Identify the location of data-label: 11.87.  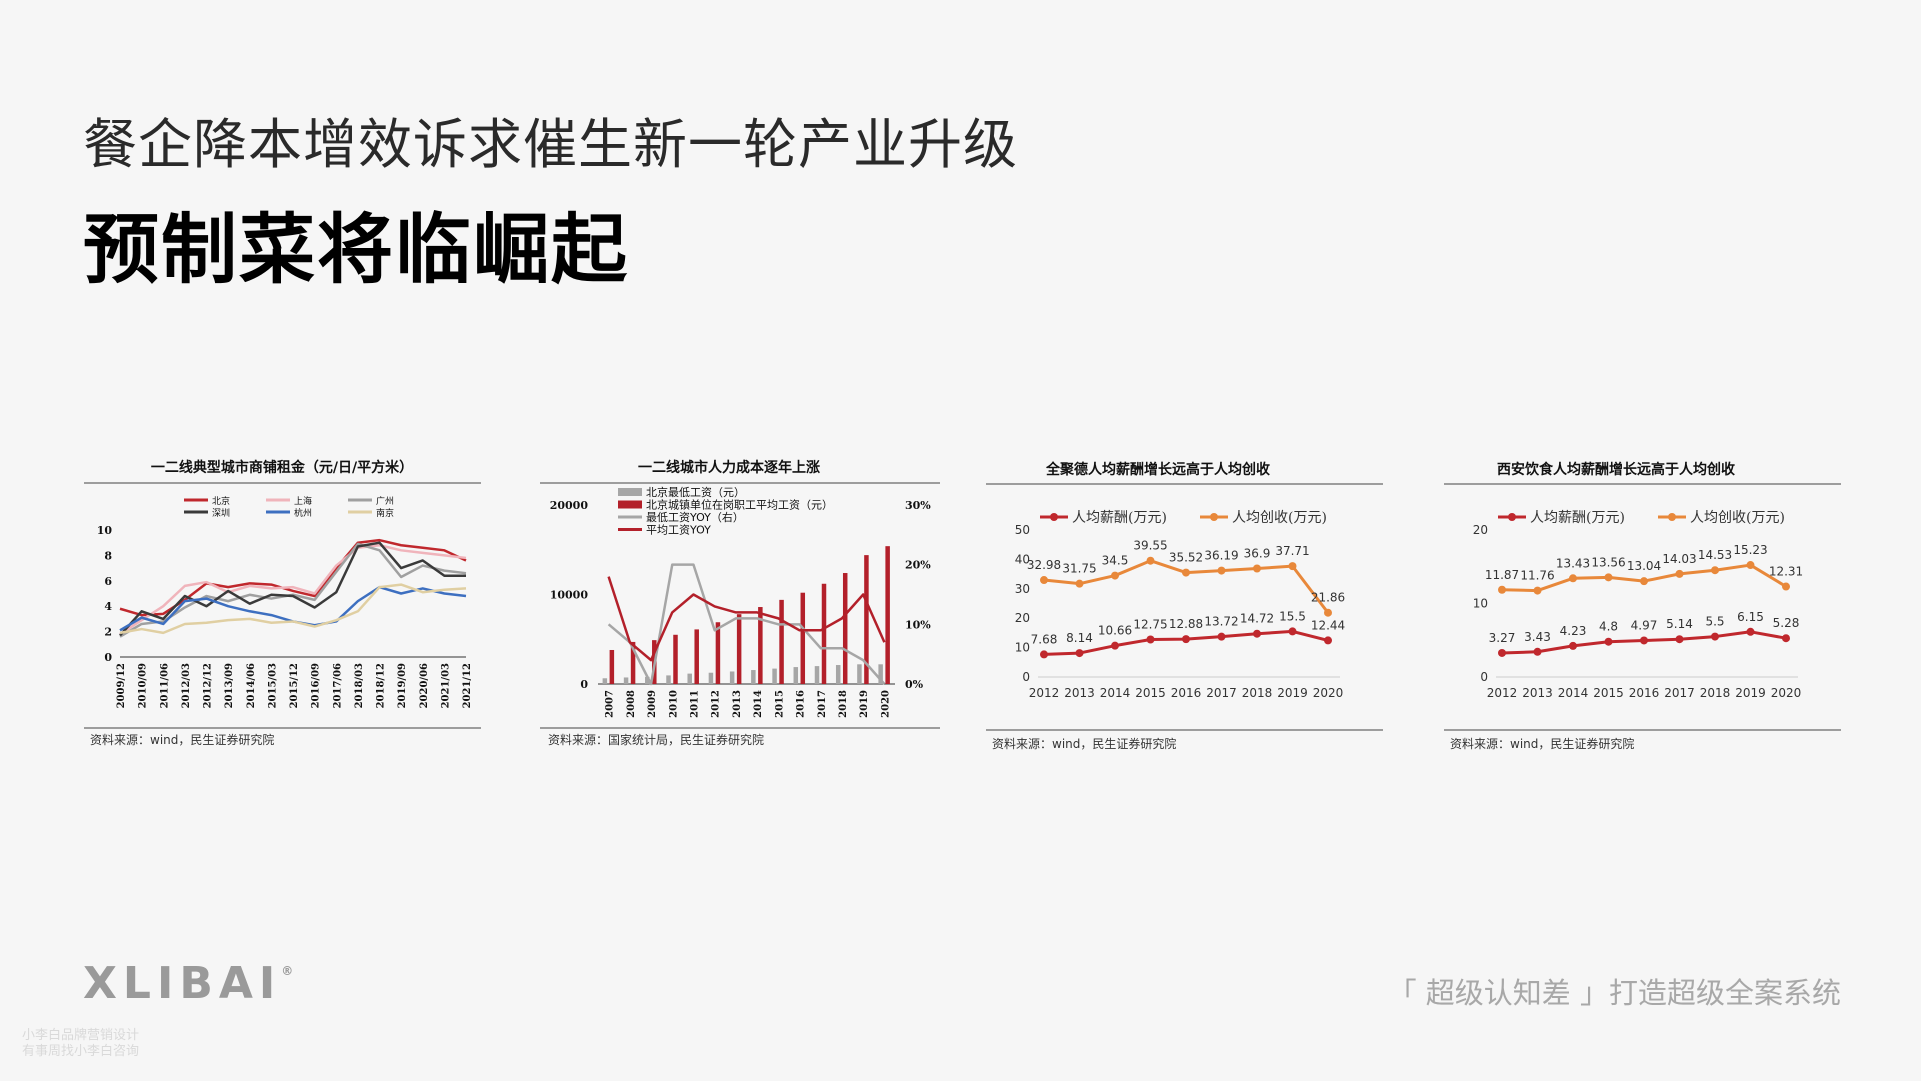
(1502, 575).